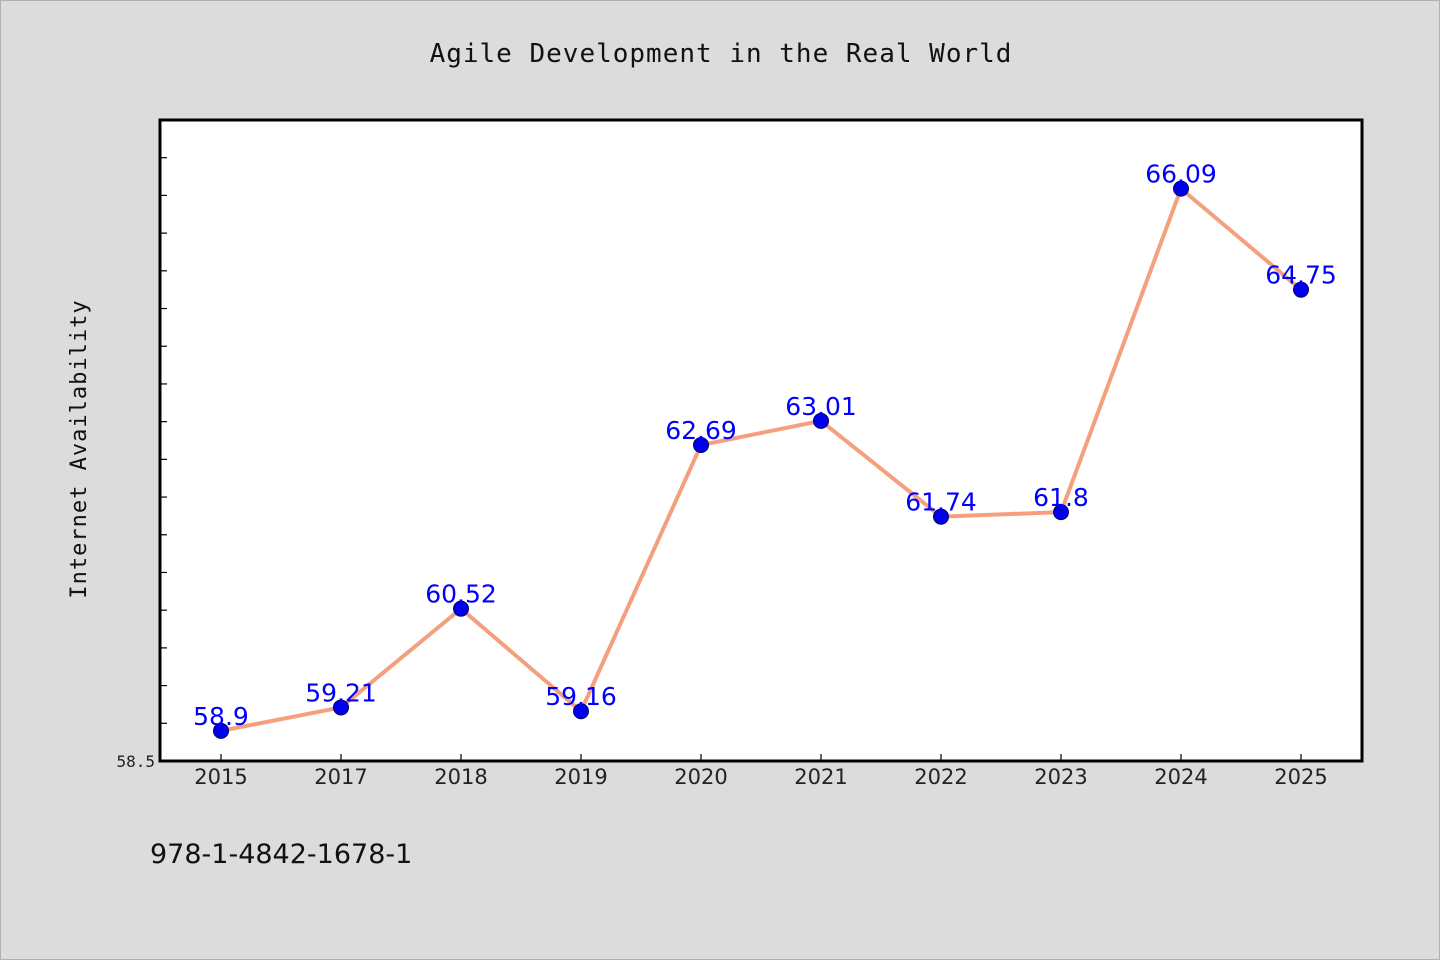 The width and height of the screenshot is (1440, 960). I want to click on x-tick-label: 2017, so click(340, 777).